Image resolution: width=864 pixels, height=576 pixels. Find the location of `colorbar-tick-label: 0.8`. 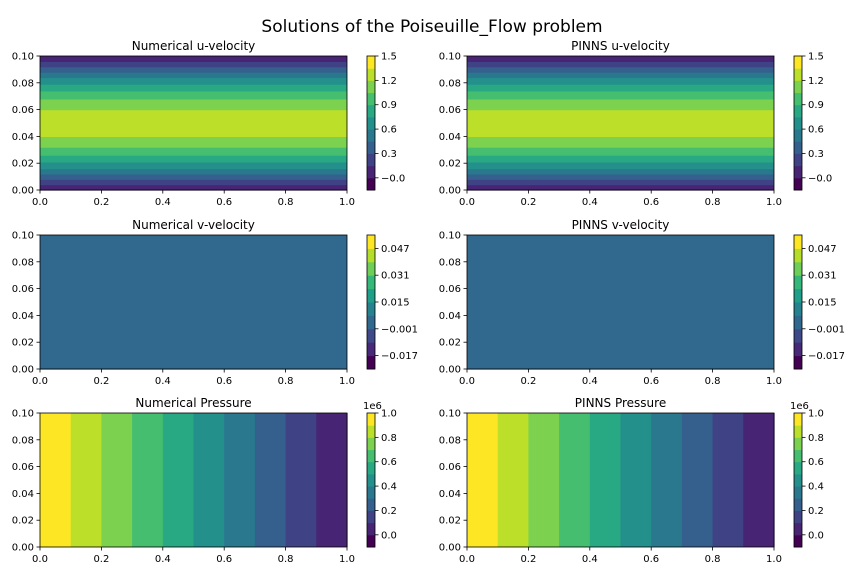

colorbar-tick-label: 0.8 is located at coordinates (816, 438).